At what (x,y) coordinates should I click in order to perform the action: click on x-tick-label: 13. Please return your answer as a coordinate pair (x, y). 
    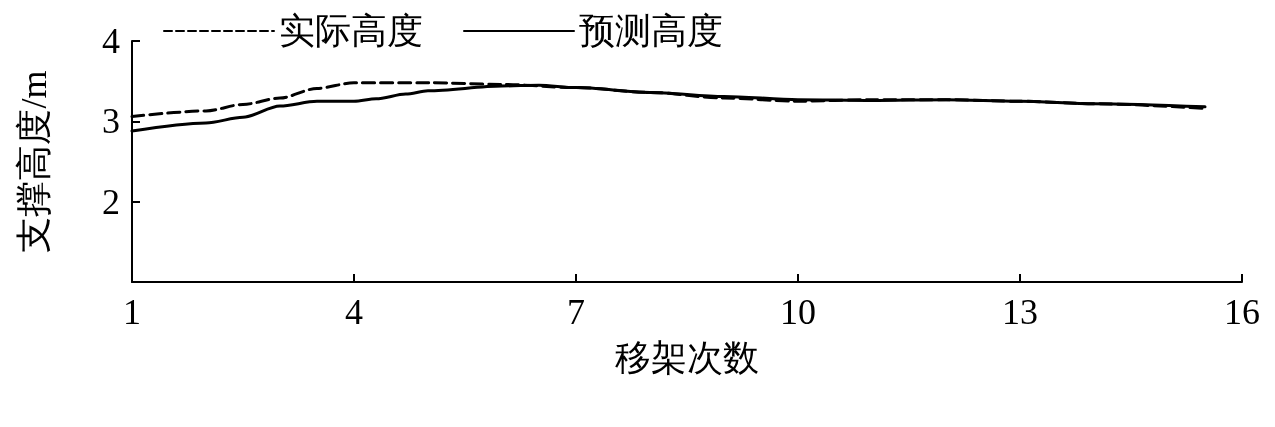
    Looking at the image, I should click on (1020, 312).